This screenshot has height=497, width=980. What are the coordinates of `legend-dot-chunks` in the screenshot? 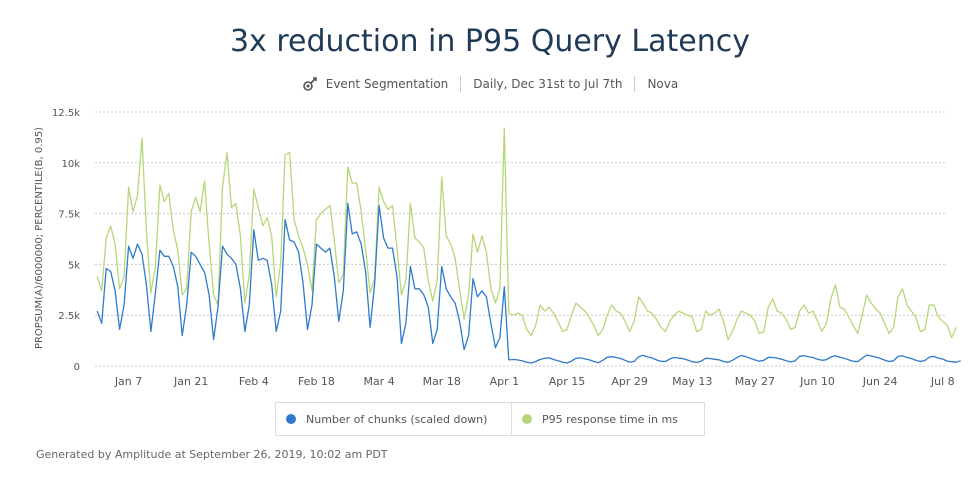 It's located at (291, 419).